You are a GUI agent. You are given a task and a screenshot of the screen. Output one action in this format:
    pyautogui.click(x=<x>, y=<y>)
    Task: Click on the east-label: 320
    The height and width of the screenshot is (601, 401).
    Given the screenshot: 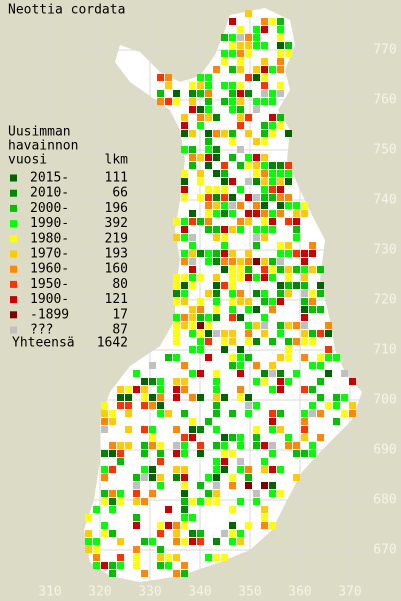 What is the action you would take?
    pyautogui.click(x=99, y=592)
    